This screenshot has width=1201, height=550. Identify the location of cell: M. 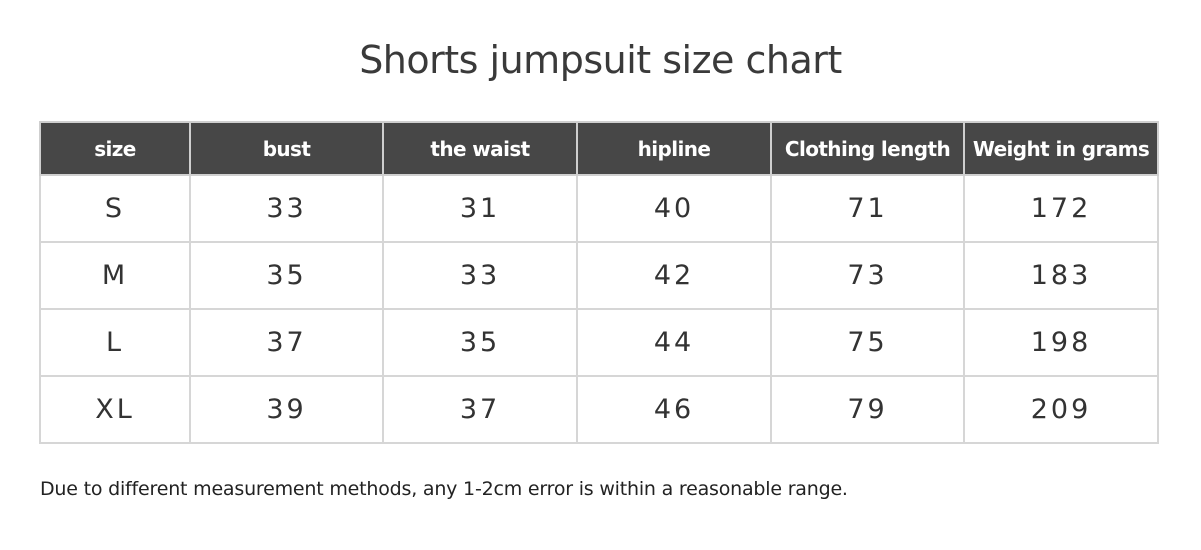
(115, 275).